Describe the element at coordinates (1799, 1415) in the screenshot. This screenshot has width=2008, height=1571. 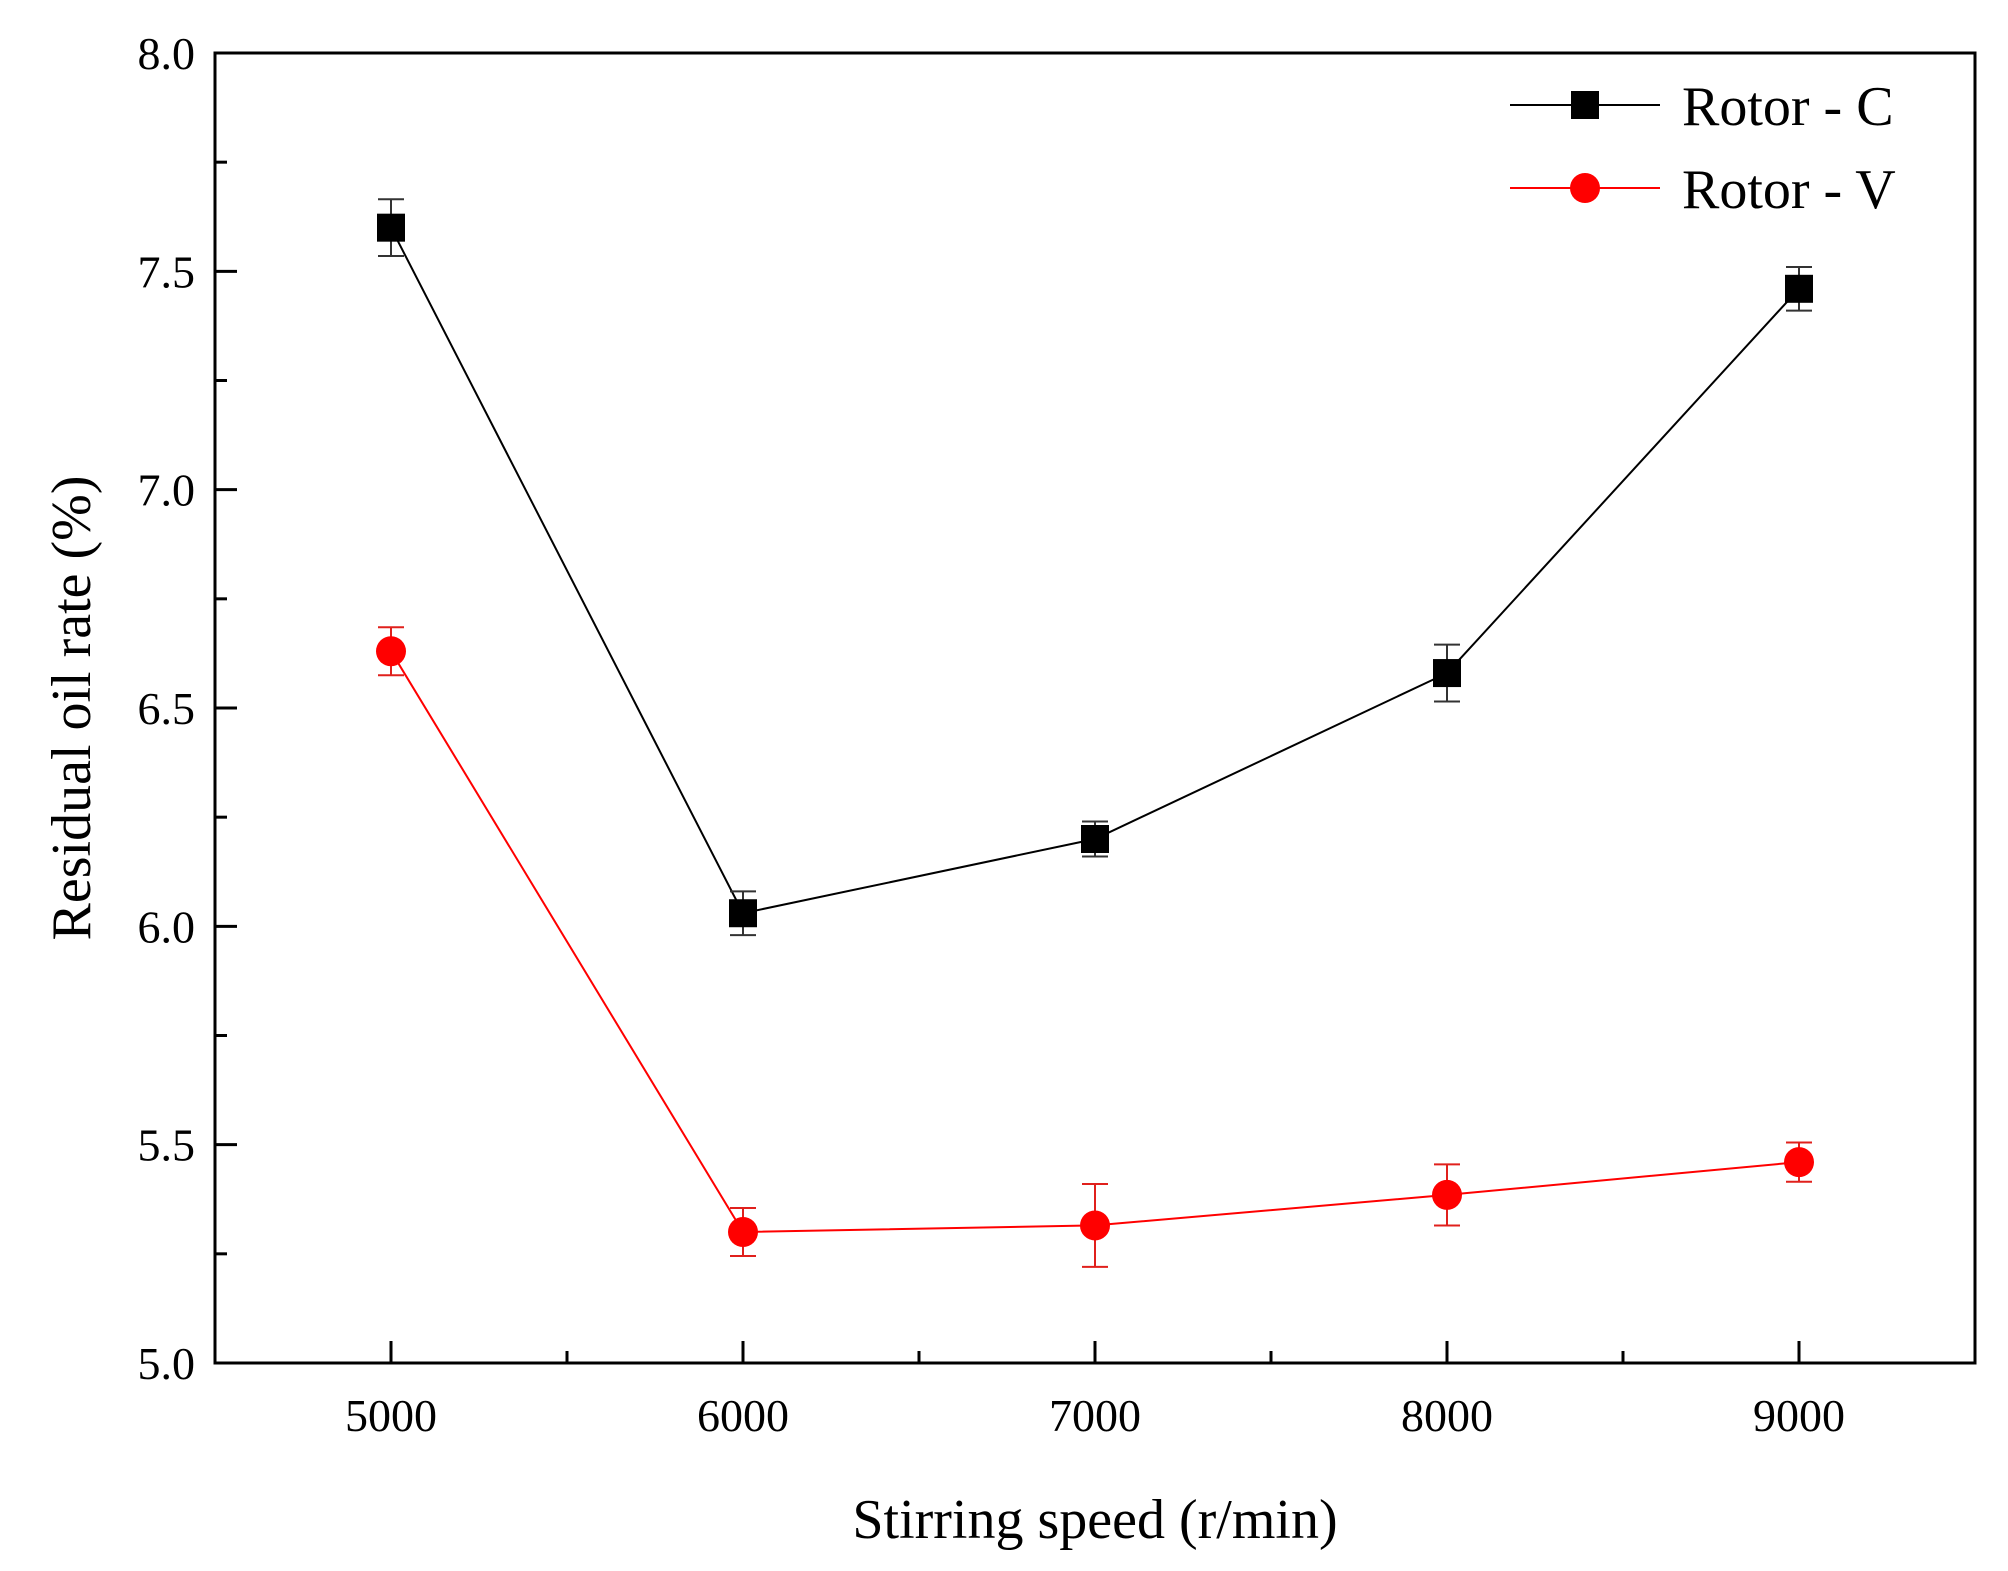
I see `x-tick-label: 9000` at that location.